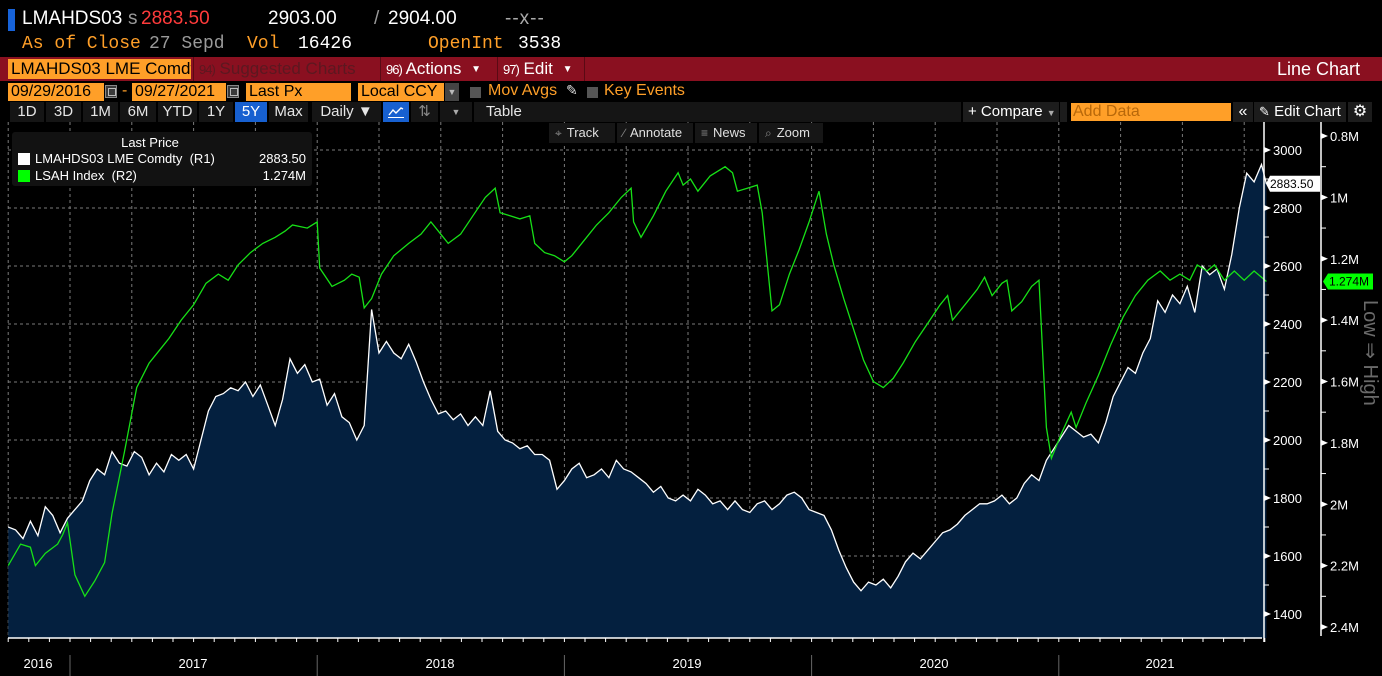 The image size is (1382, 676). Describe the element at coordinates (99, 69) in the screenshot. I see `security-input: LMAHDS03 LME Comdty` at that location.